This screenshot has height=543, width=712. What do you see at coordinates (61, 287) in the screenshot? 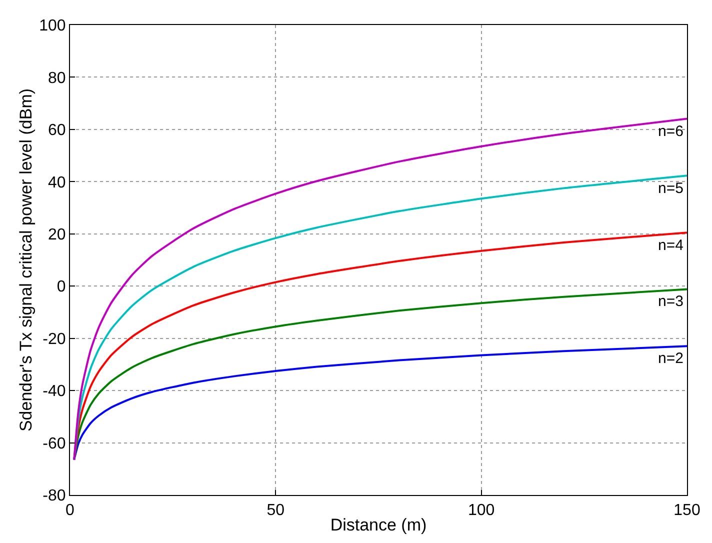
I see `y-tick-label: 0` at bounding box center [61, 287].